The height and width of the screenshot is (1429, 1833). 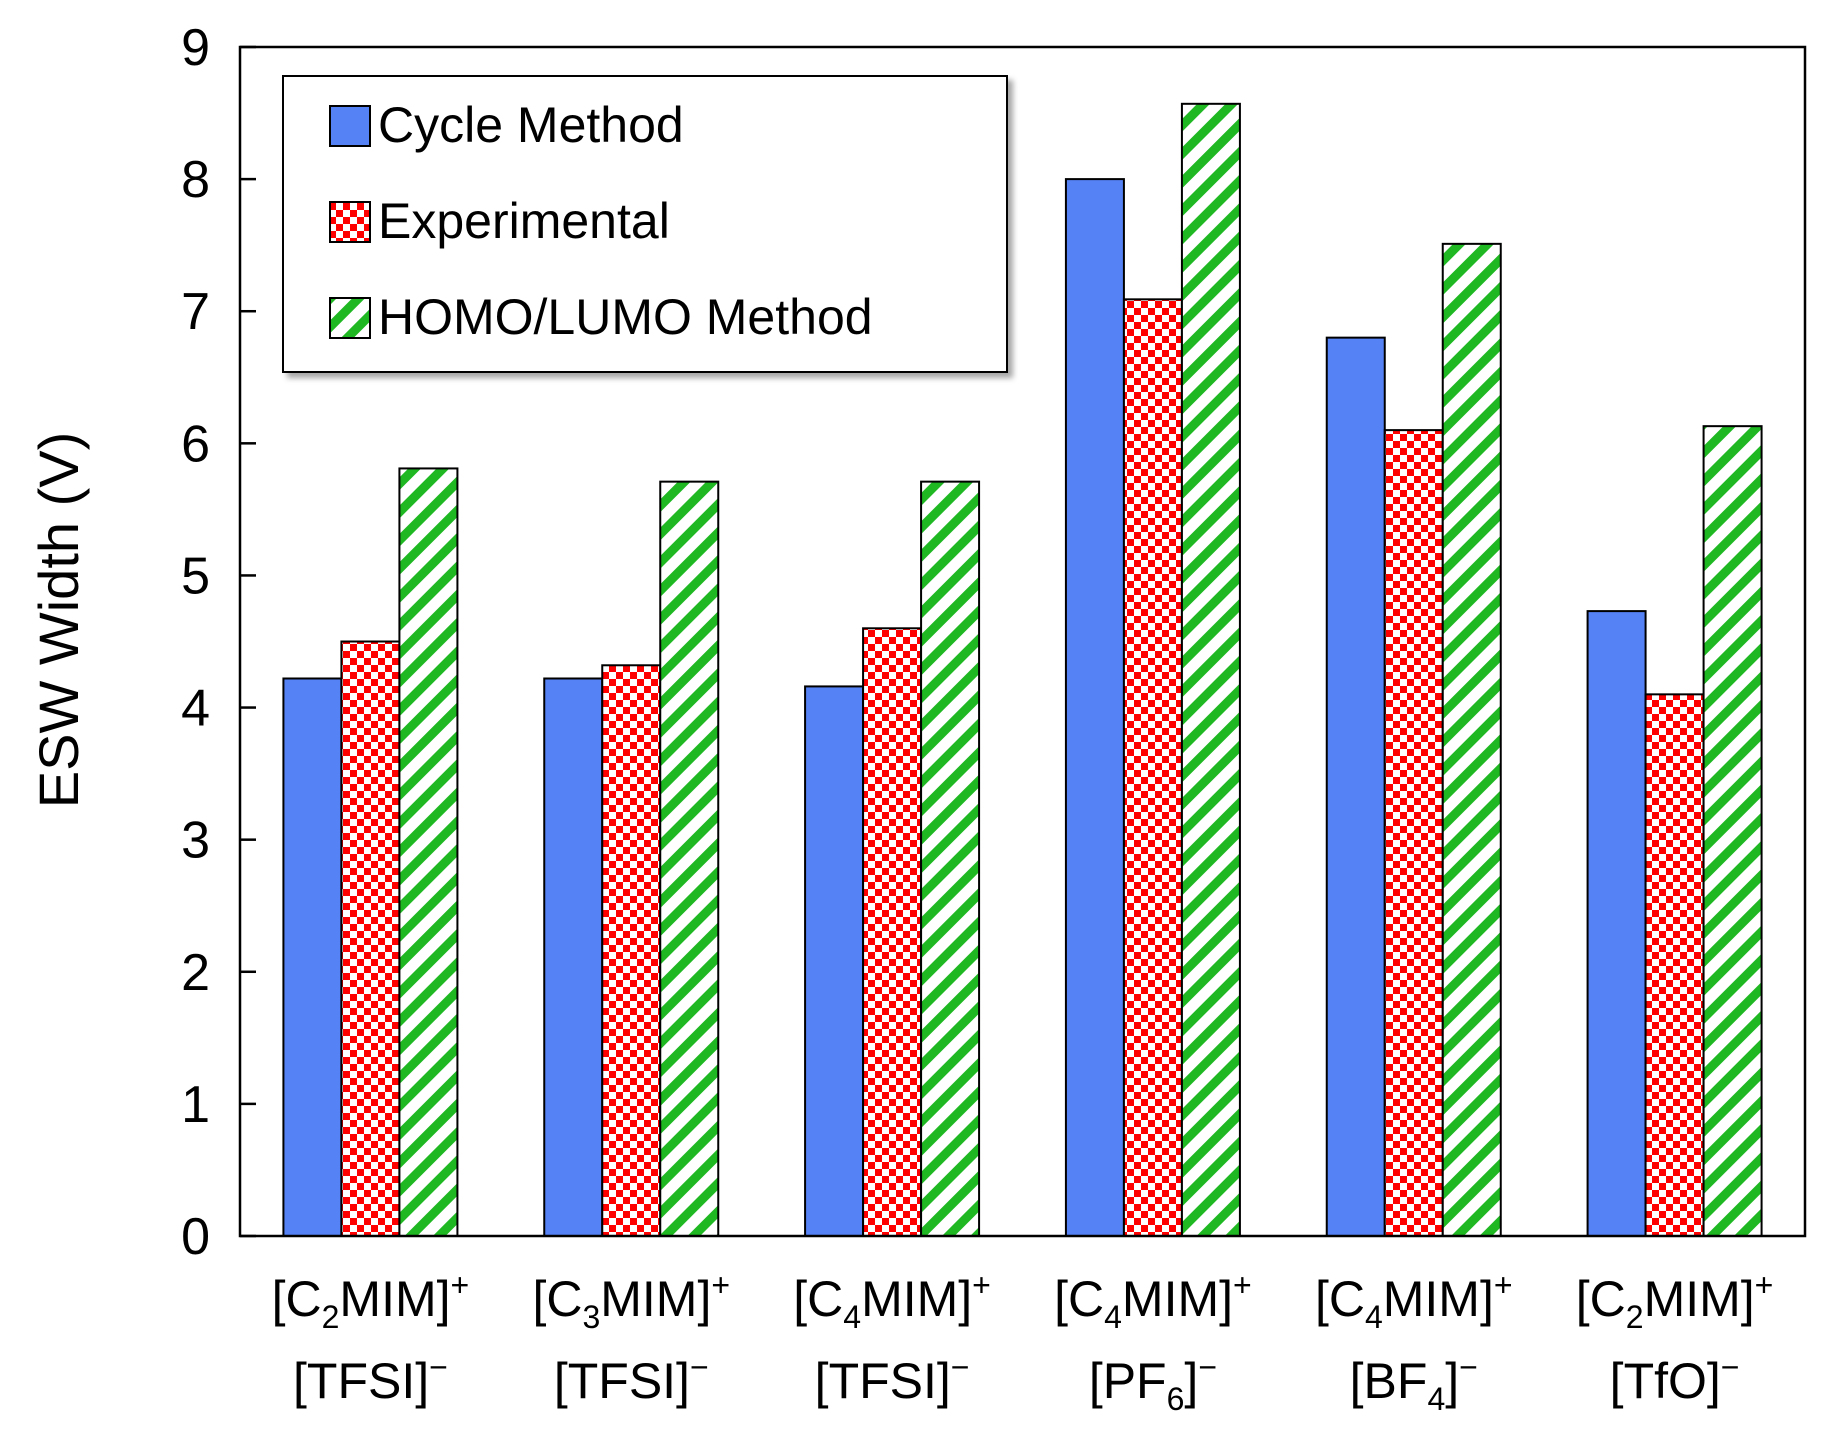 I want to click on anion-label: [BF4]−, so click(x=1414, y=1383).